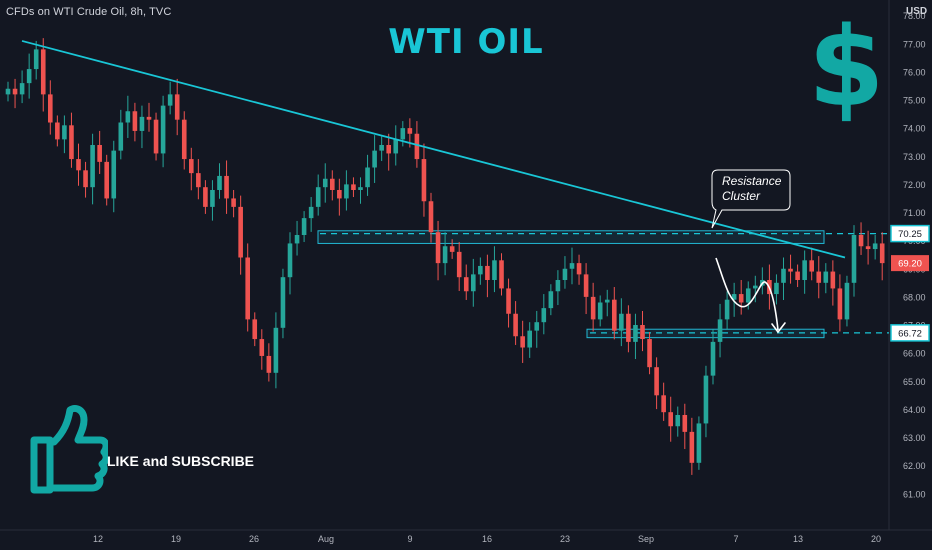 The image size is (932, 550). Describe the element at coordinates (914, 382) in the screenshot. I see `y-tick-label: 65.00` at that location.